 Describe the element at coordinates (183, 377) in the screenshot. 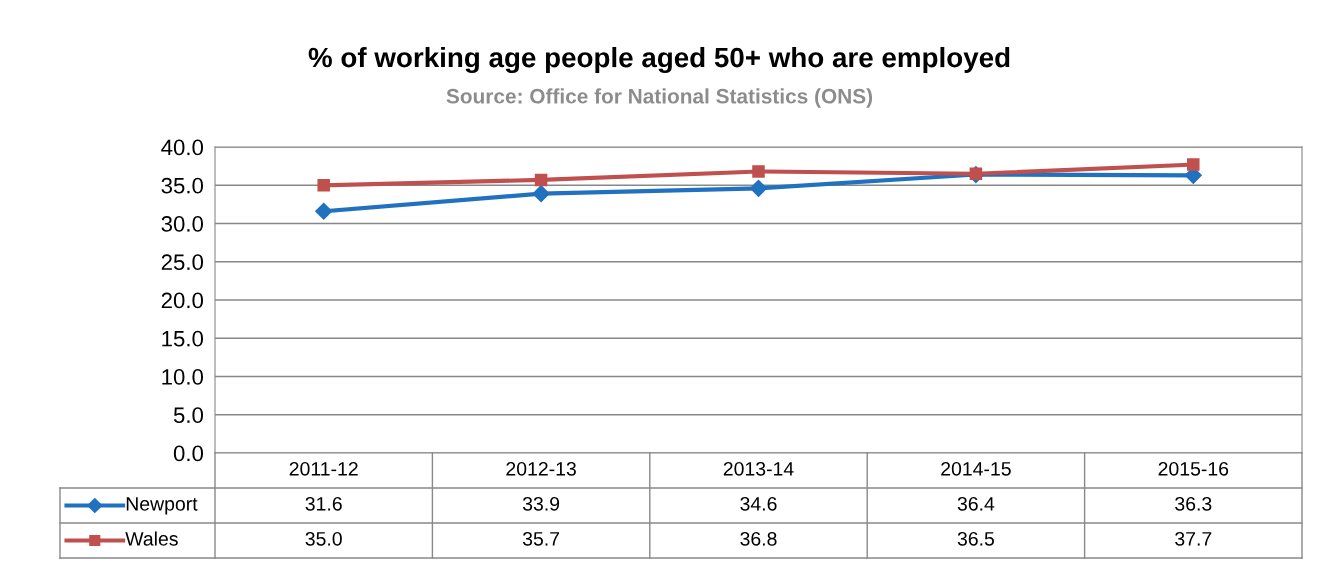

I see `y-tick-label: 10.0` at that location.